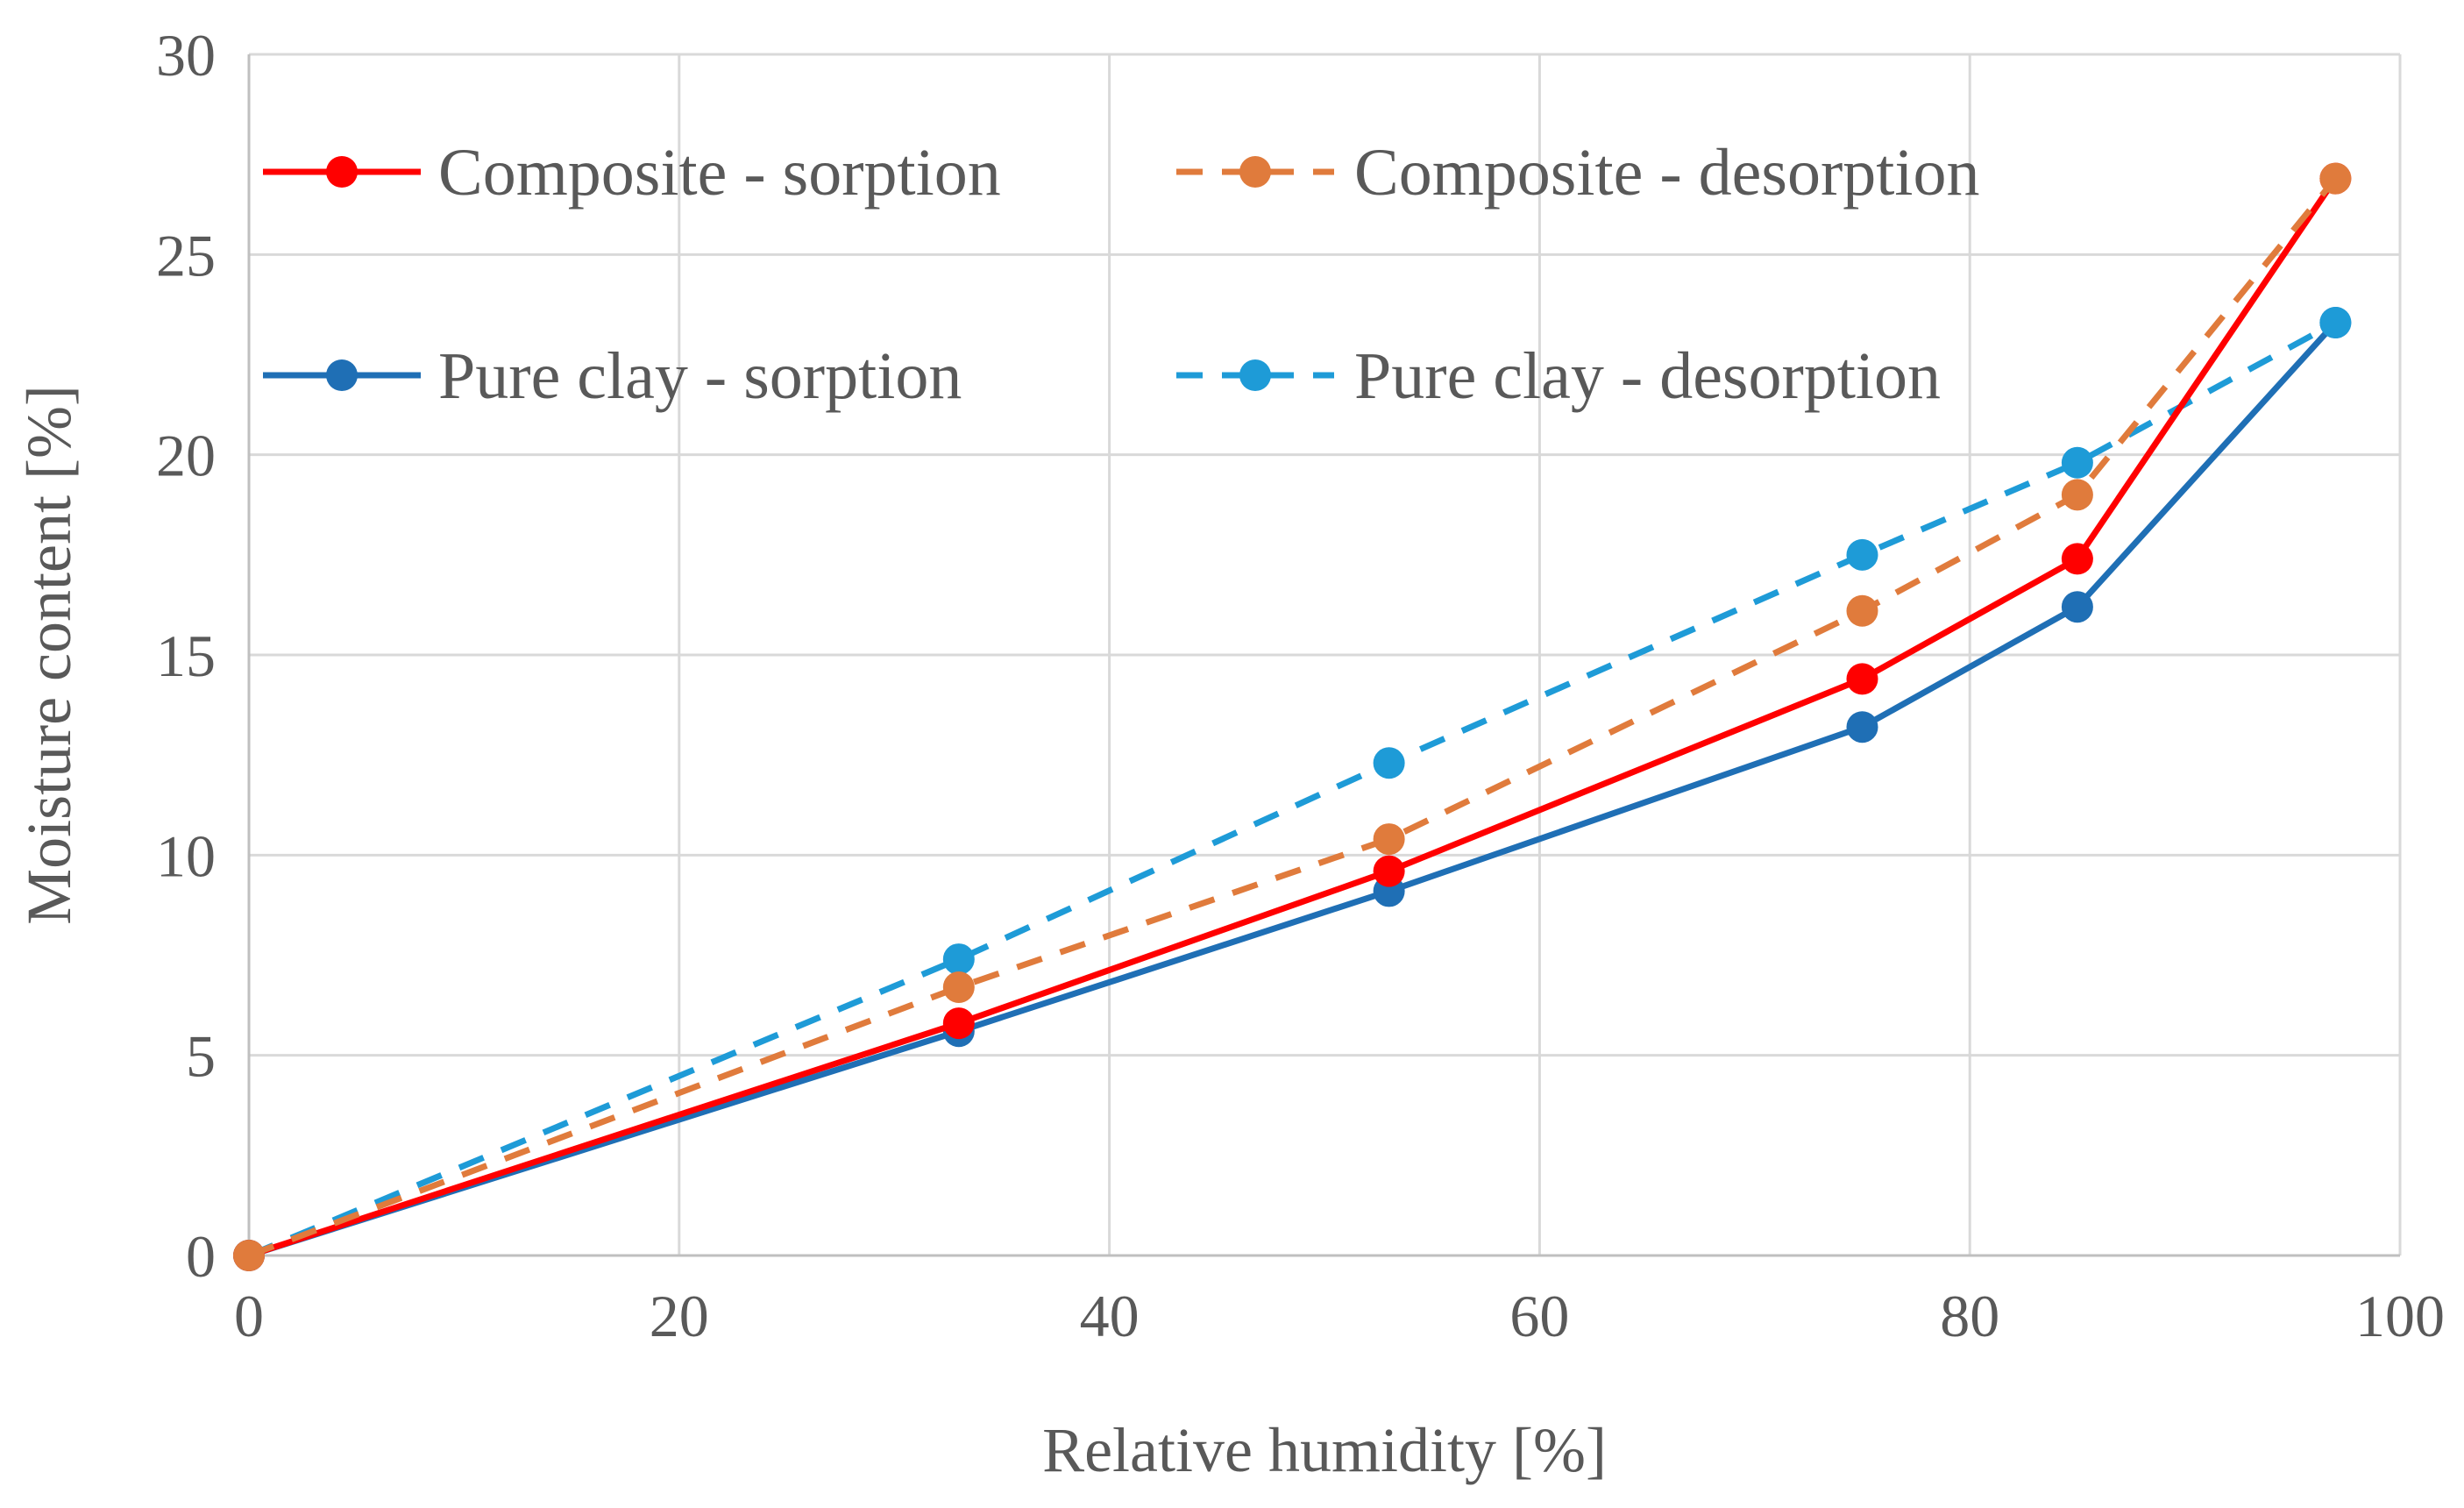 The height and width of the screenshot is (1508, 2464). What do you see at coordinates (1110, 1316) in the screenshot?
I see `x-tick-label: 40` at bounding box center [1110, 1316].